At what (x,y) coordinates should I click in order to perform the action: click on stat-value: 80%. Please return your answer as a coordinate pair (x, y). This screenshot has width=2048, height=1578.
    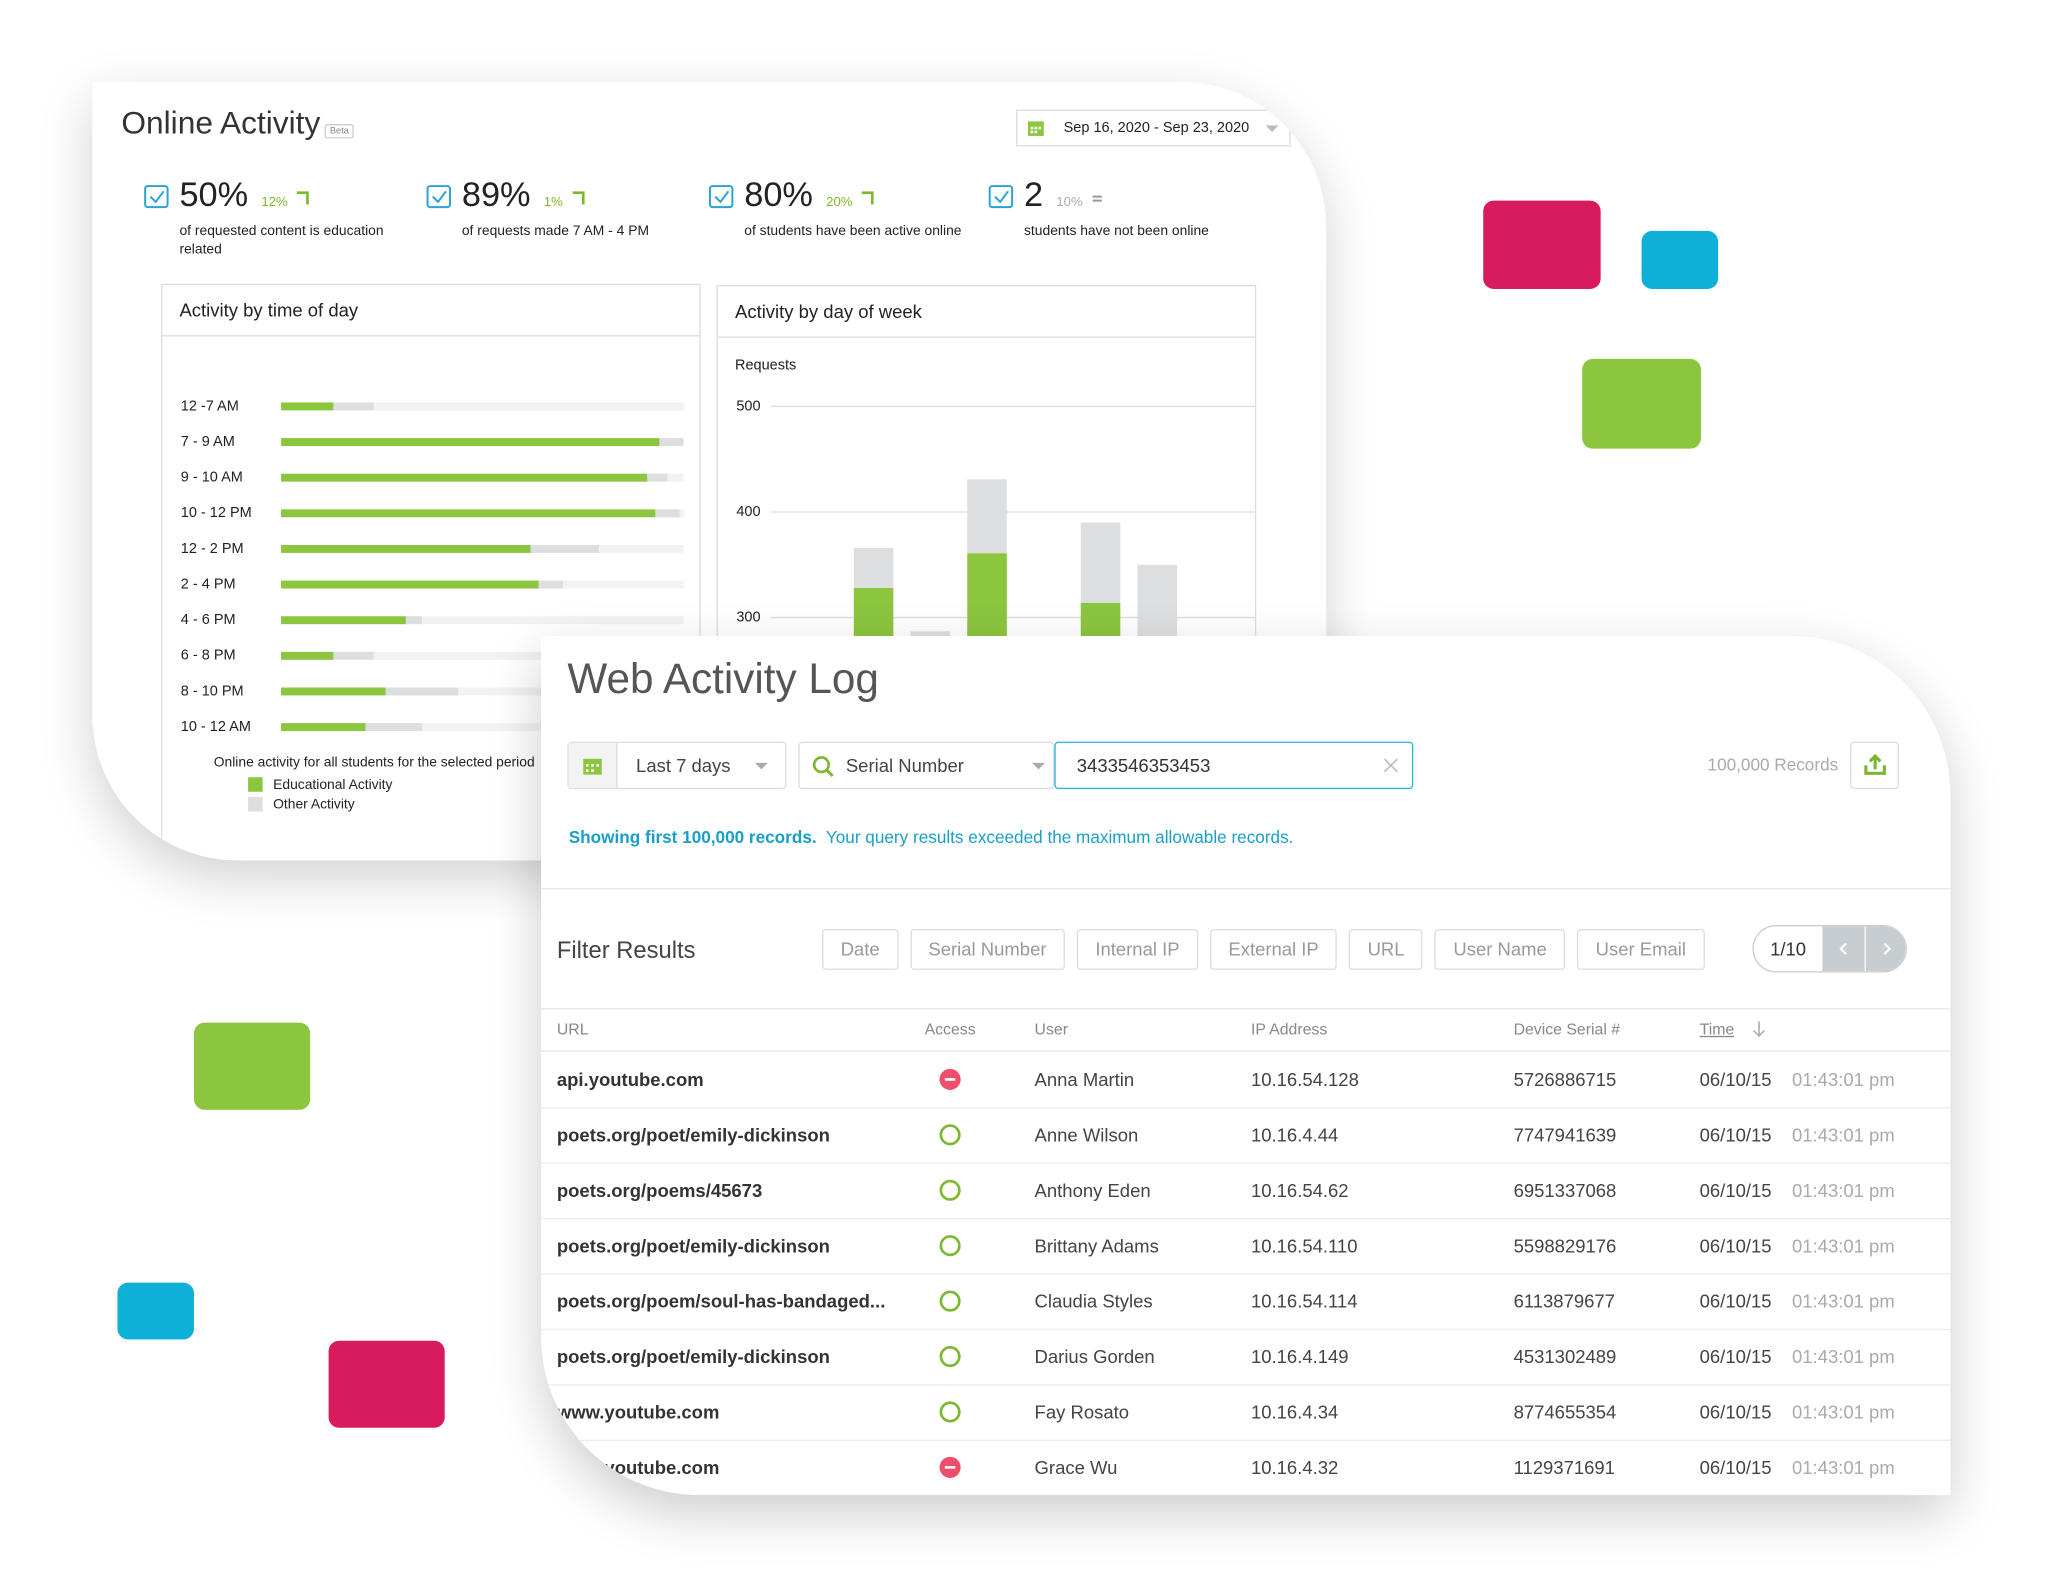
    Looking at the image, I should click on (778, 194).